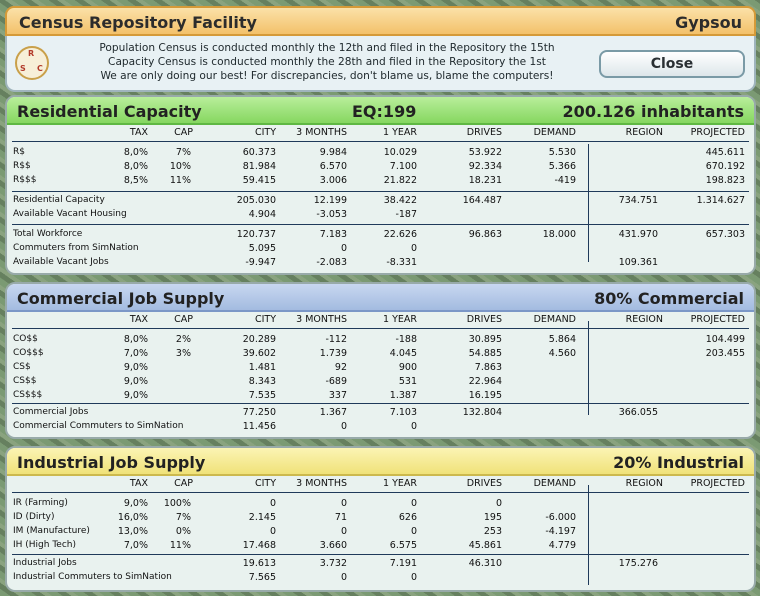  I want to click on cell-m3: -689, so click(336, 381).